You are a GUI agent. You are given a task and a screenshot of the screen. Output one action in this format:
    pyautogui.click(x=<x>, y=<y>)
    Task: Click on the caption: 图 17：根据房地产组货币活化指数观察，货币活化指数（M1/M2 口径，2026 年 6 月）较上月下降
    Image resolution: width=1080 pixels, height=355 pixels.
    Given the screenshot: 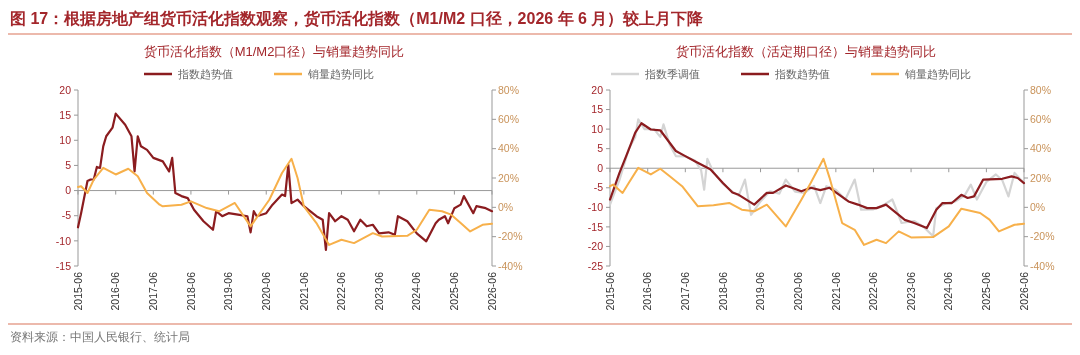 What is the action you would take?
    pyautogui.click(x=357, y=18)
    